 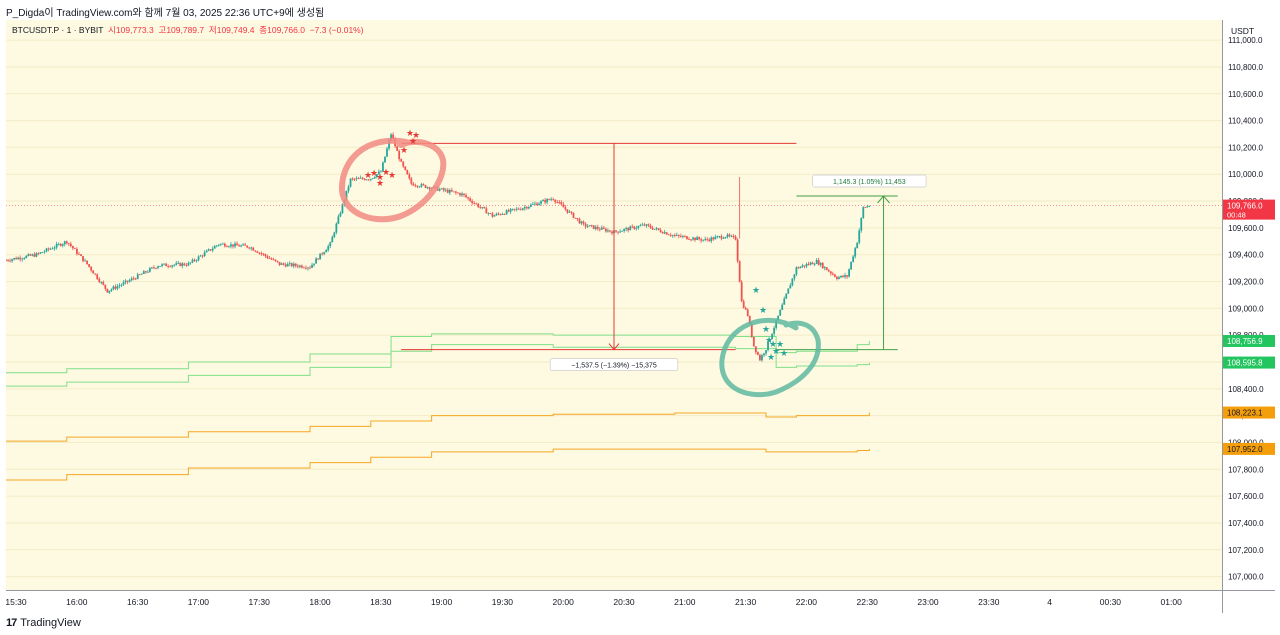 What do you see at coordinates (746, 602) in the screenshot?
I see `time-tick-label: 21:30` at bounding box center [746, 602].